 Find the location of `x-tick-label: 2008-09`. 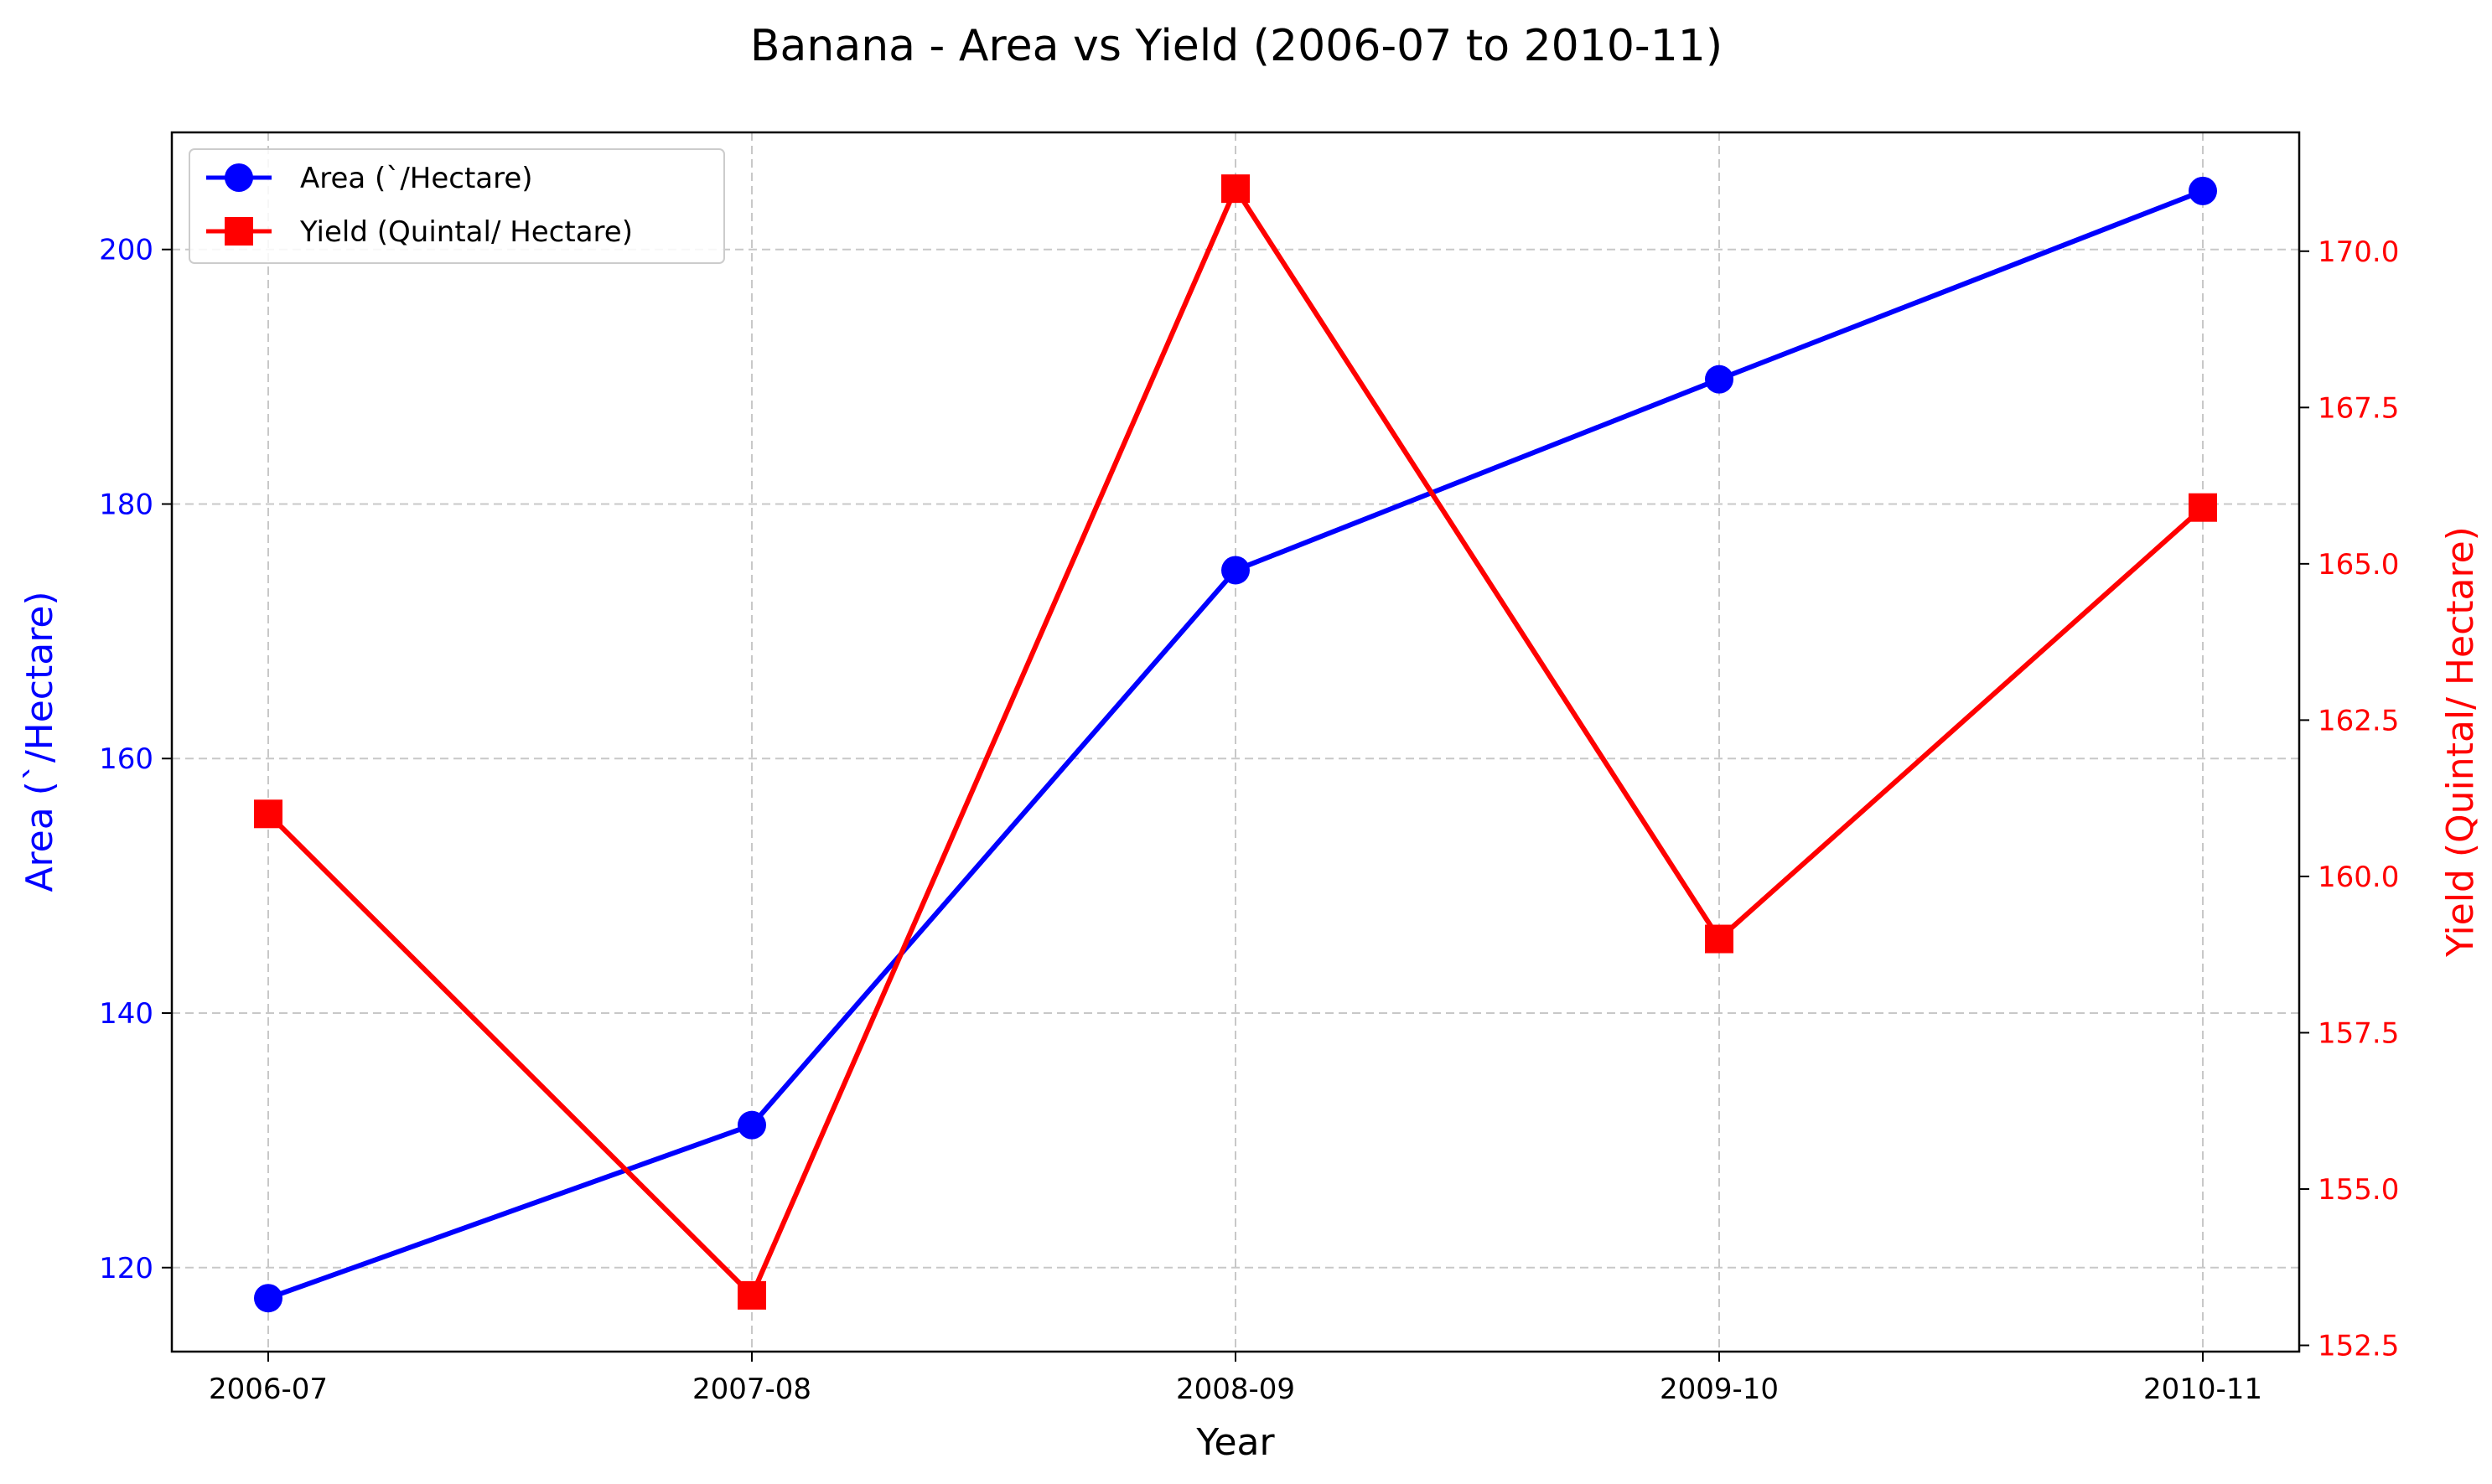

x-tick-label: 2008-09 is located at coordinates (1235, 1389).